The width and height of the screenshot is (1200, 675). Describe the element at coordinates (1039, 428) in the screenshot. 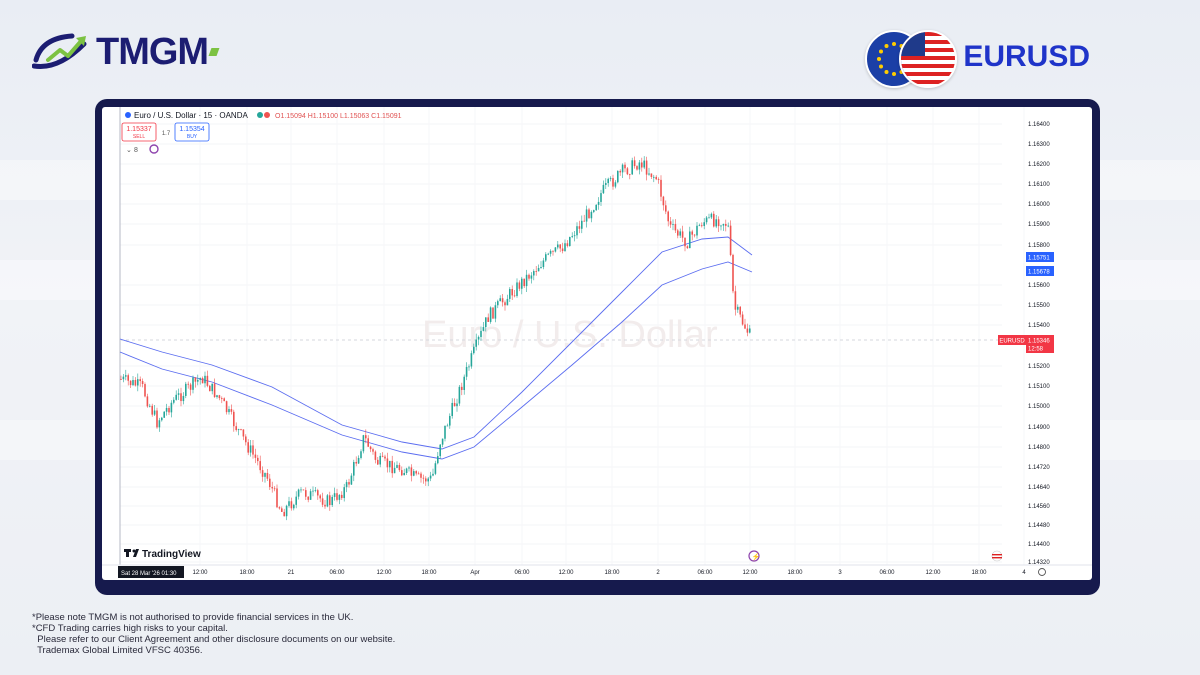

I see `price-tick-label: 1.14900` at that location.